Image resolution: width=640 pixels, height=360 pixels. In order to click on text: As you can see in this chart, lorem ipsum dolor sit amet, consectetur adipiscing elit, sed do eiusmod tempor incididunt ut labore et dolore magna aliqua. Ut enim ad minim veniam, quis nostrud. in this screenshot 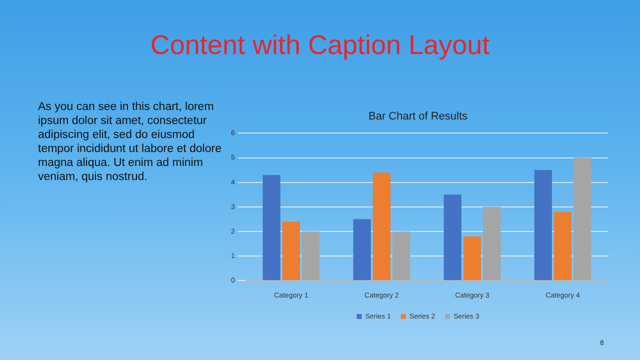, I will do `click(130, 142)`.